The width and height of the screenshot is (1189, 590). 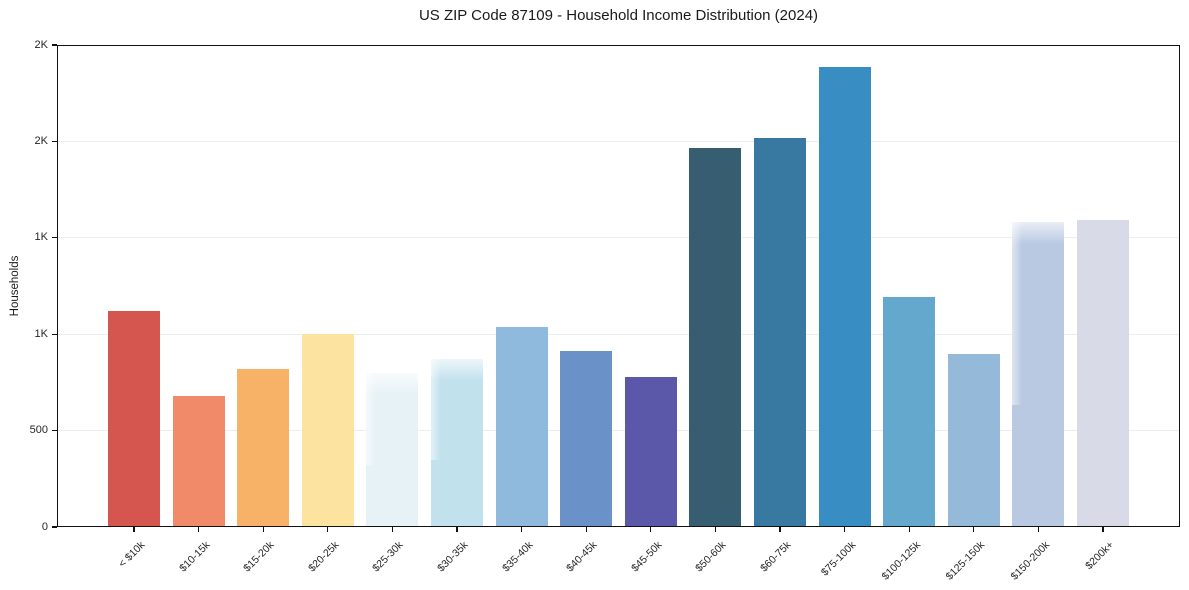 What do you see at coordinates (263, 447) in the screenshot?
I see `bar-15-20k` at bounding box center [263, 447].